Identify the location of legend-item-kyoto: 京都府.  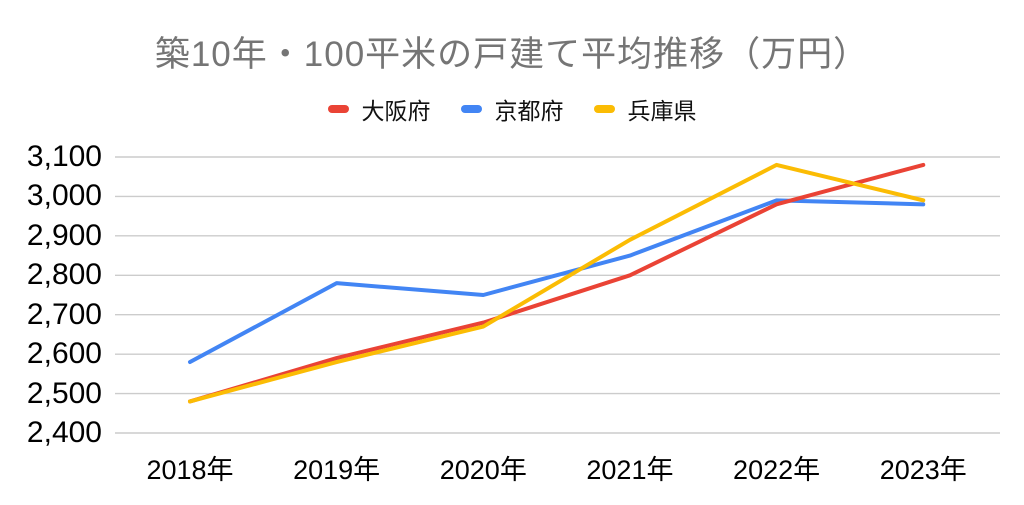
(512, 109).